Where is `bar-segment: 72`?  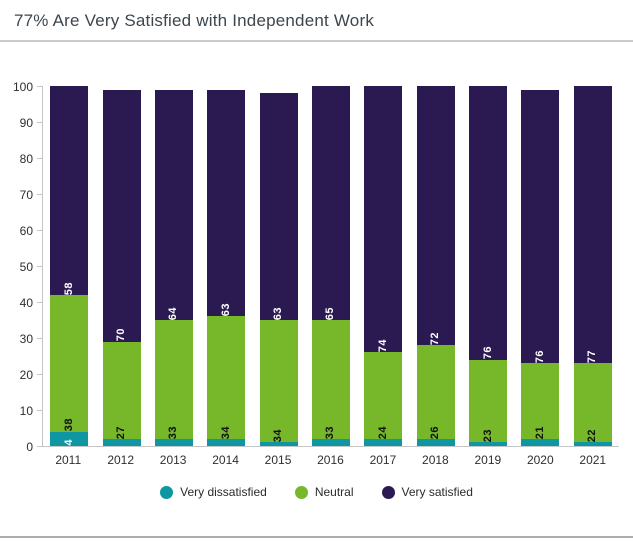 bar-segment: 72 is located at coordinates (435, 216).